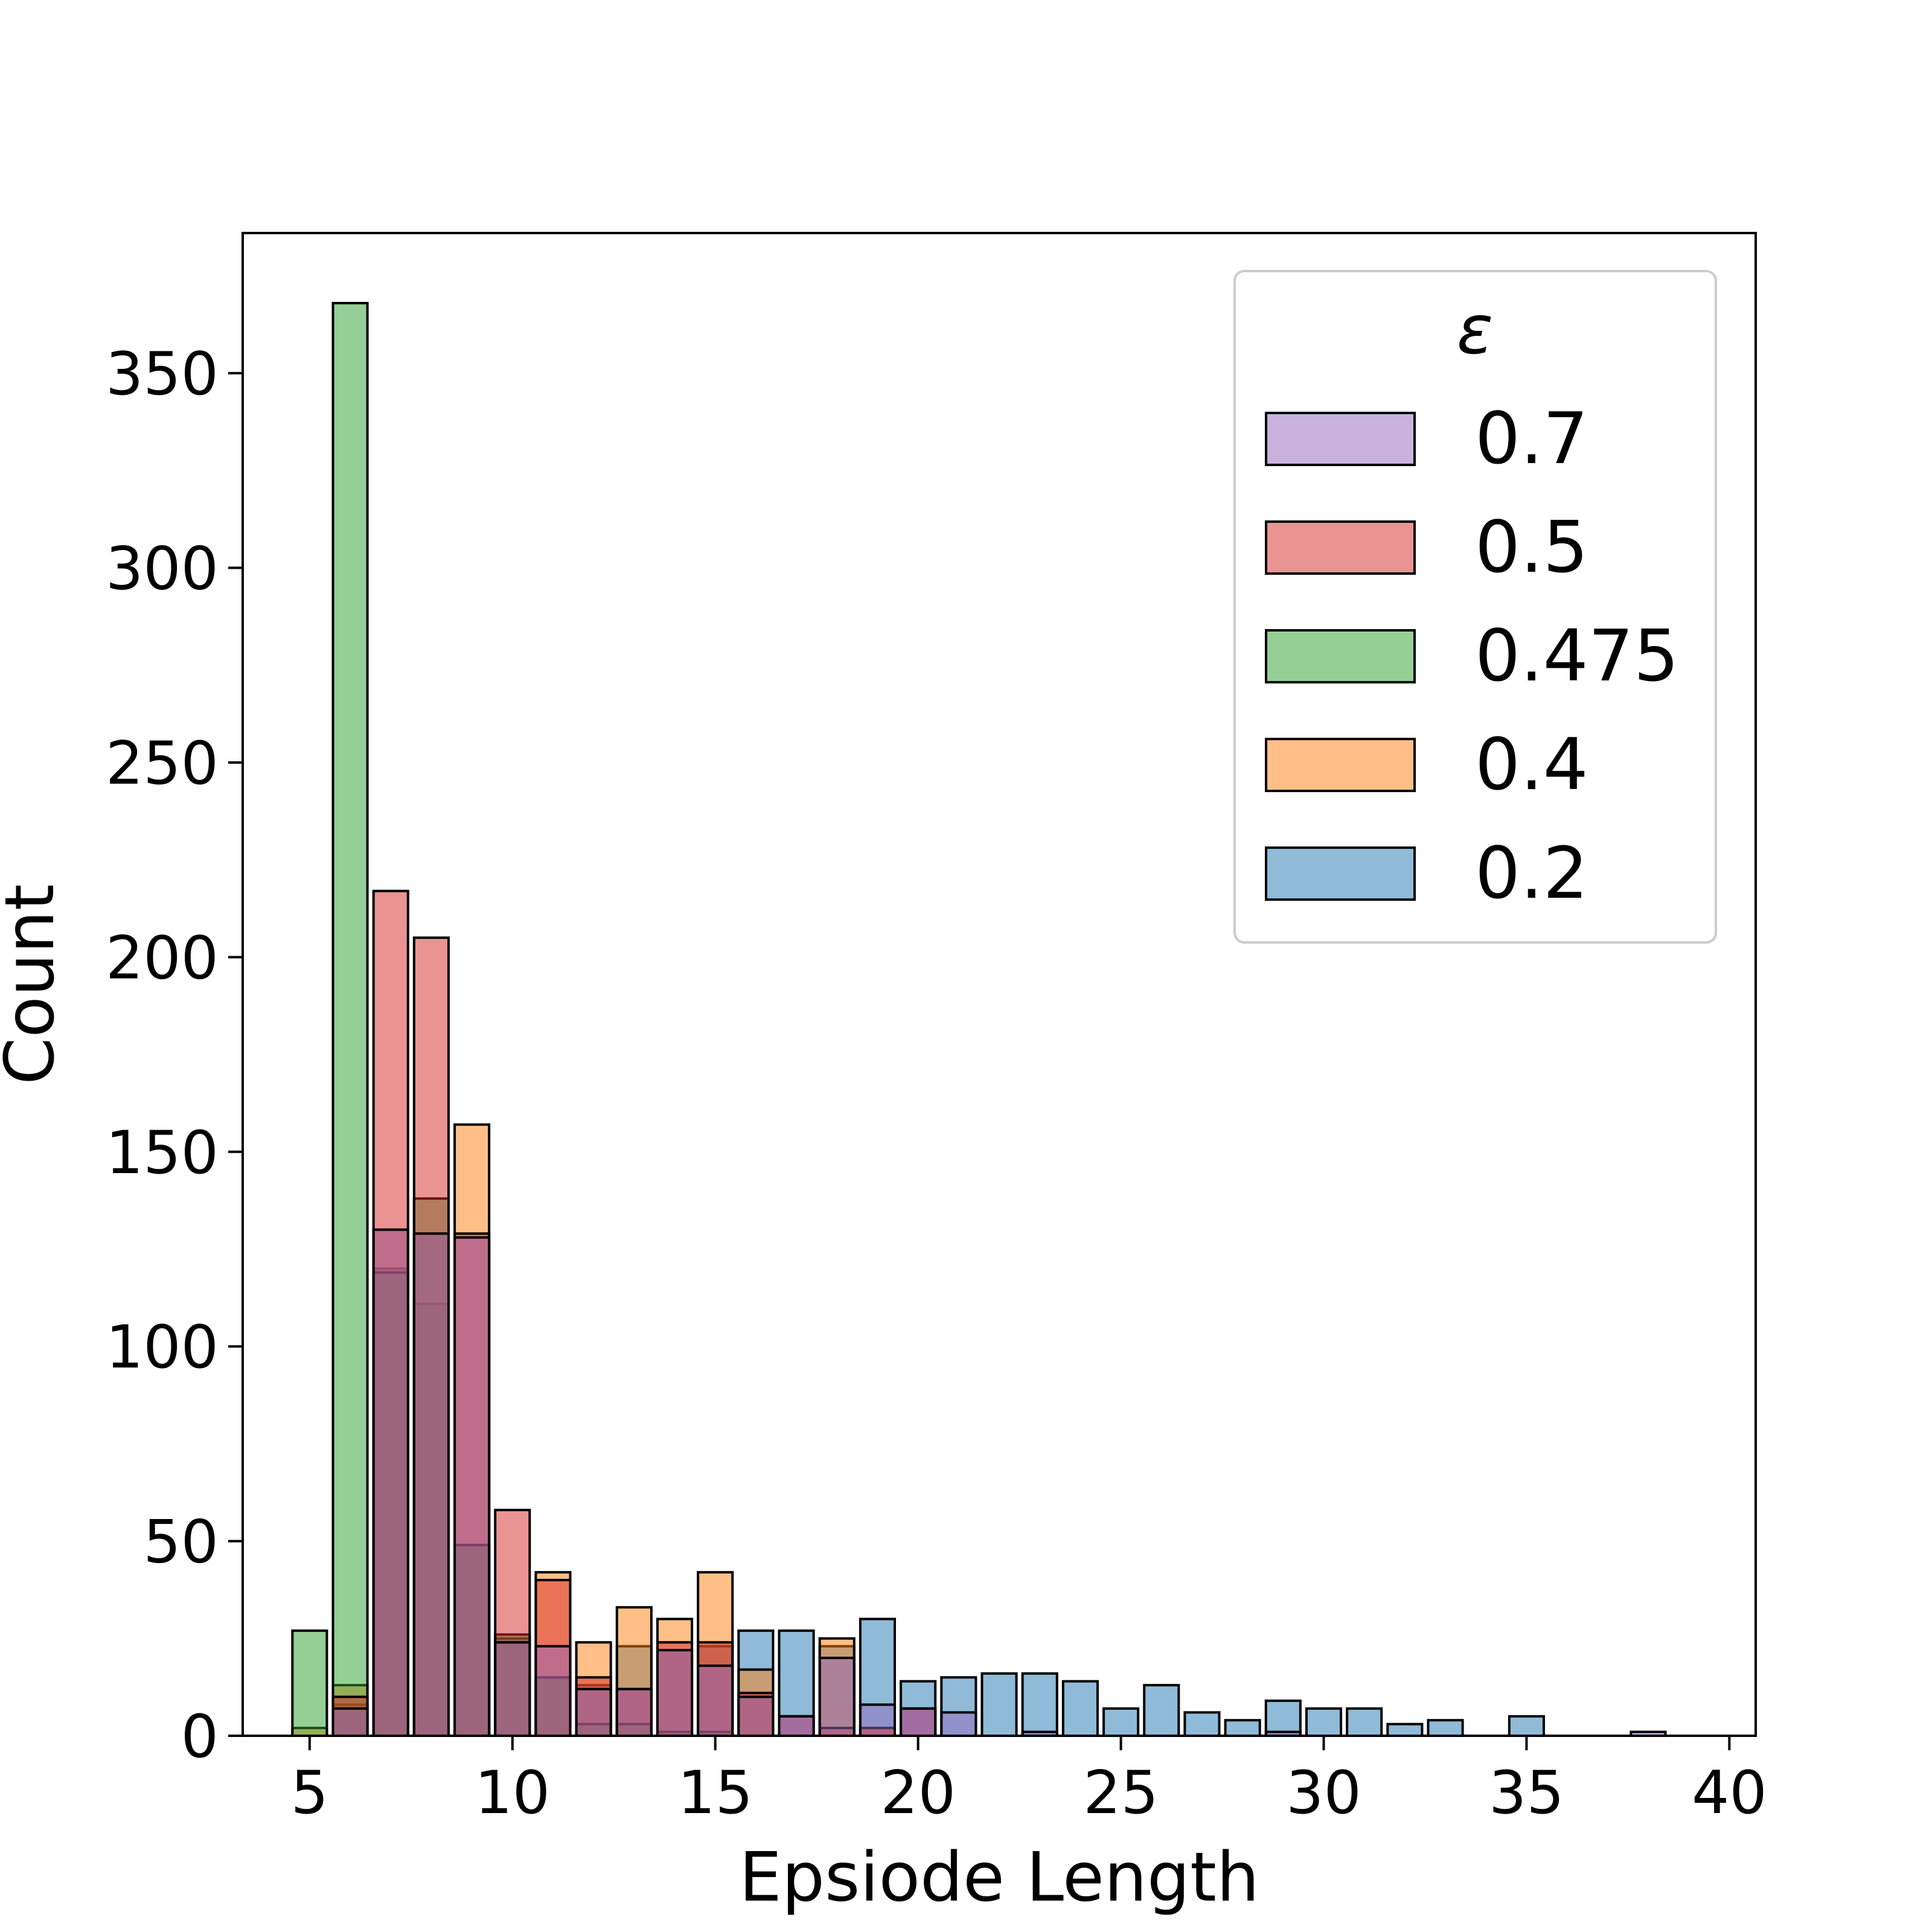 This screenshot has height=1932, width=1932. What do you see at coordinates (1427, 547) in the screenshot?
I see `legend-item-0_5: 0.5` at bounding box center [1427, 547].